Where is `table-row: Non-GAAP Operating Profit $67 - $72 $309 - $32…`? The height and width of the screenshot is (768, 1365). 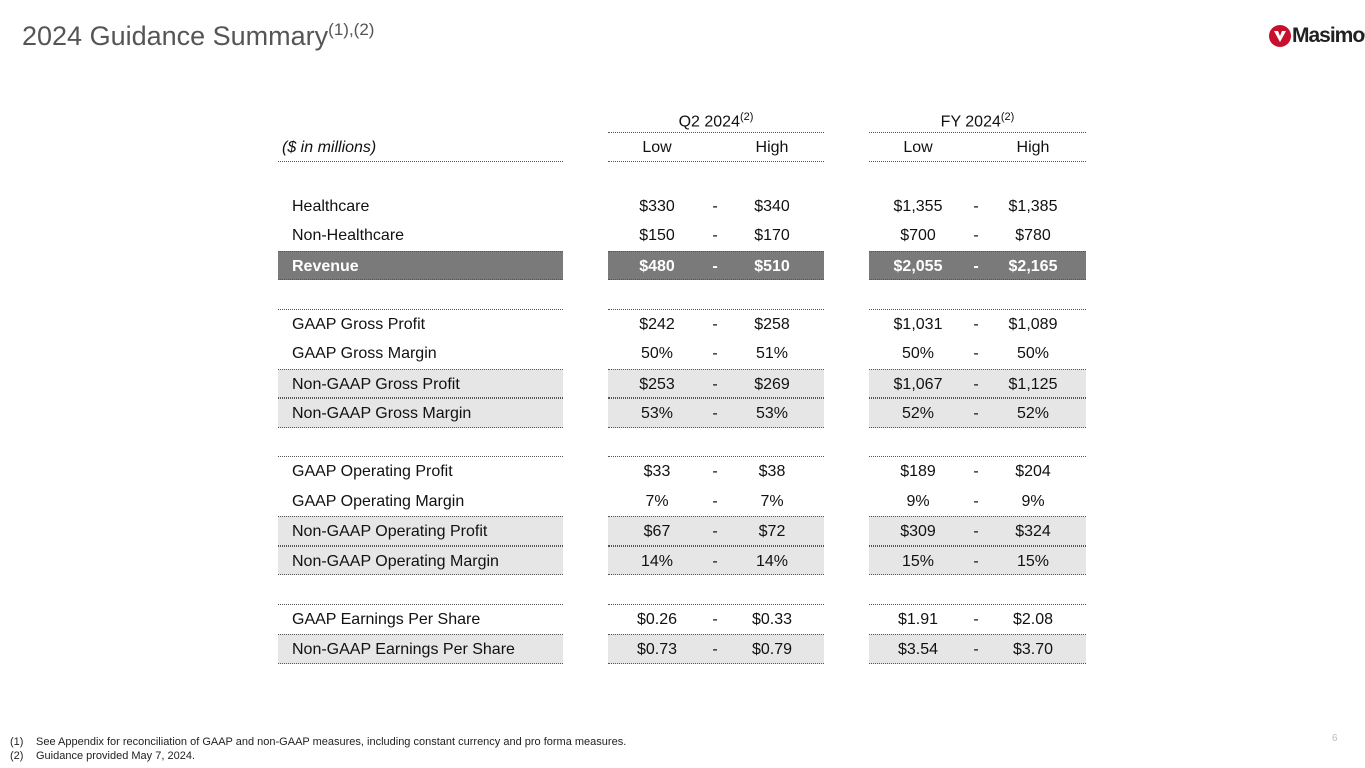
table-row: Non-GAAP Operating Profit $67 - $72 $309 - $32… is located at coordinates (682, 531).